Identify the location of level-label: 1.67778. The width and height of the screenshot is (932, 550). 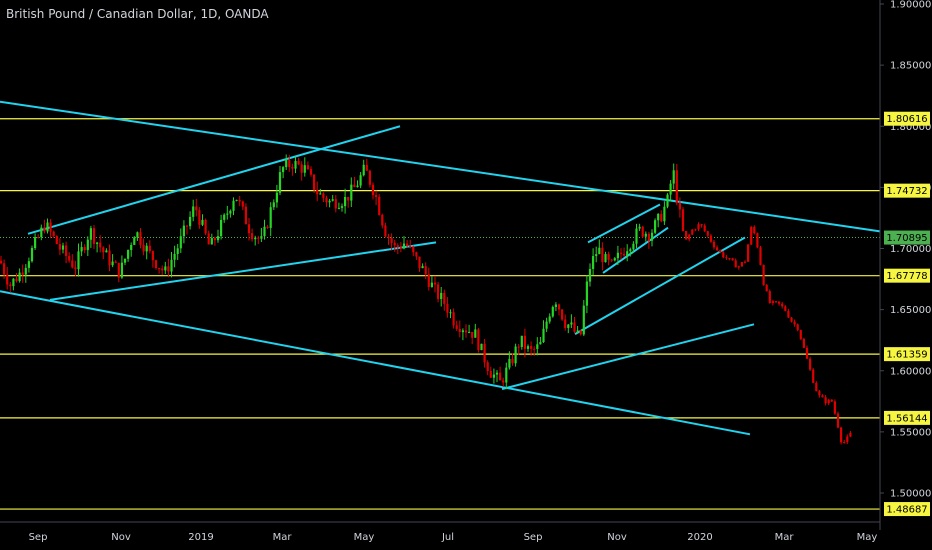
(906, 276).